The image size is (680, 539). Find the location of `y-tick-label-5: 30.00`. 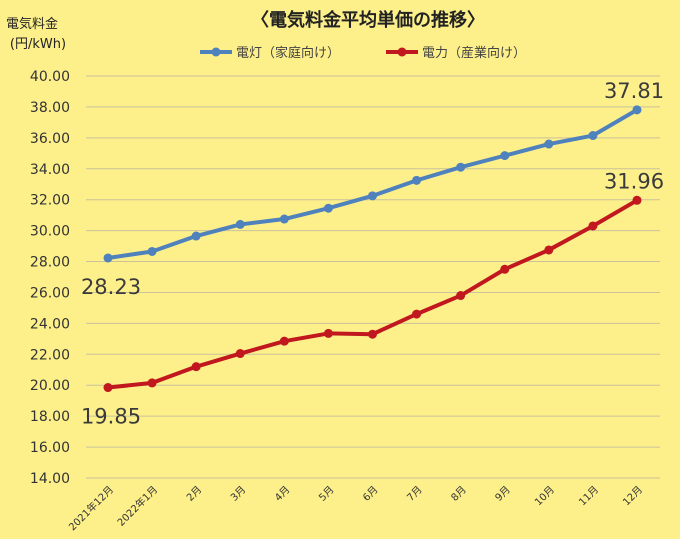

y-tick-label-5: 30.00 is located at coordinates (50, 232).